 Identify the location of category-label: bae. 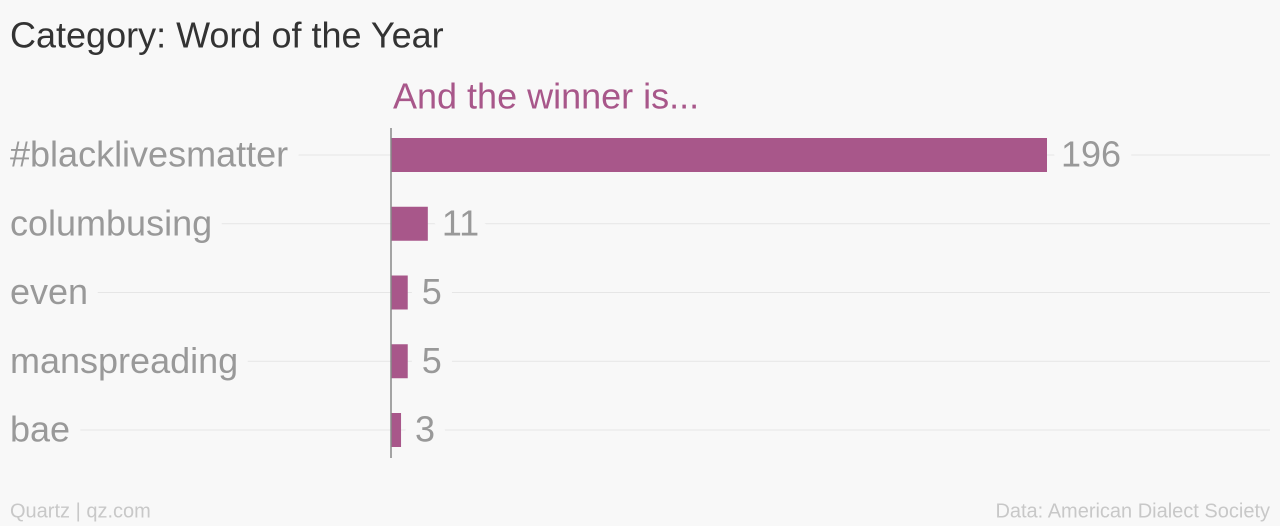
(40, 429).